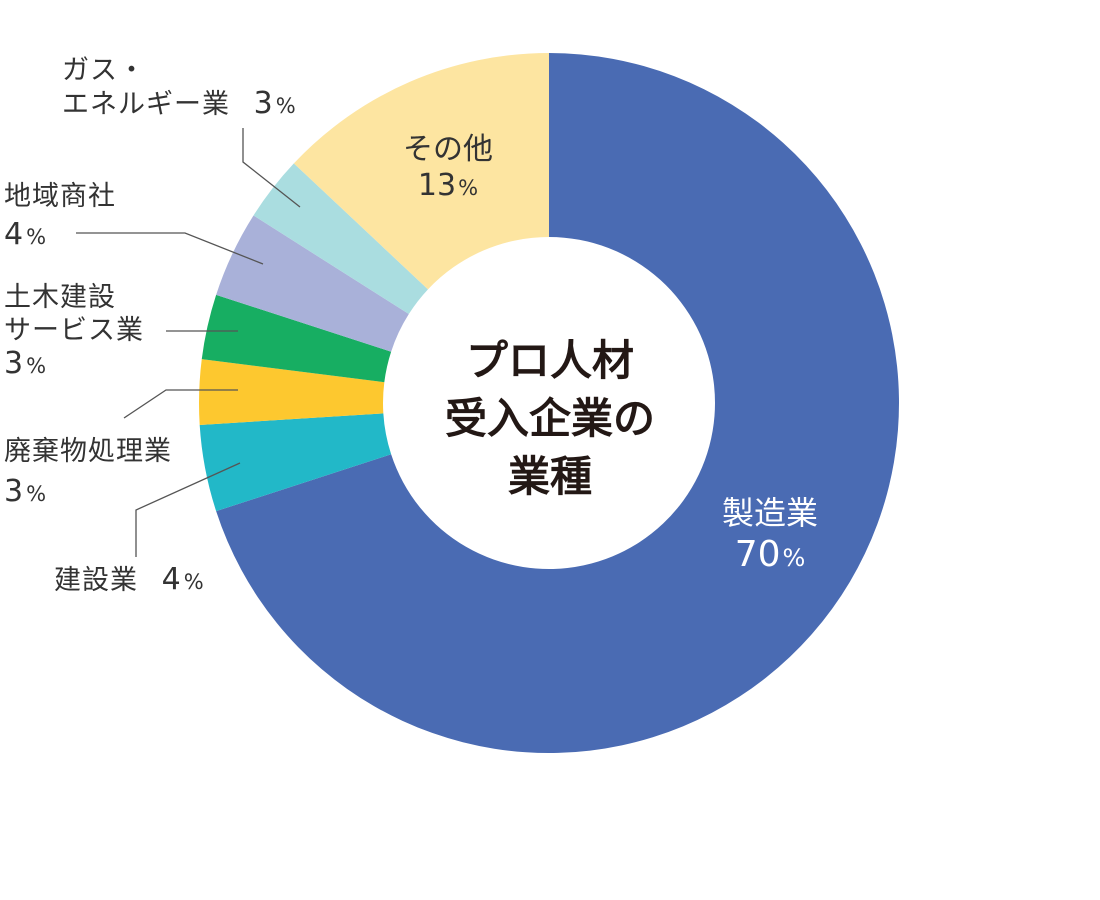  What do you see at coordinates (448, 185) in the screenshot?
I see `slice-value-other: 13%` at bounding box center [448, 185].